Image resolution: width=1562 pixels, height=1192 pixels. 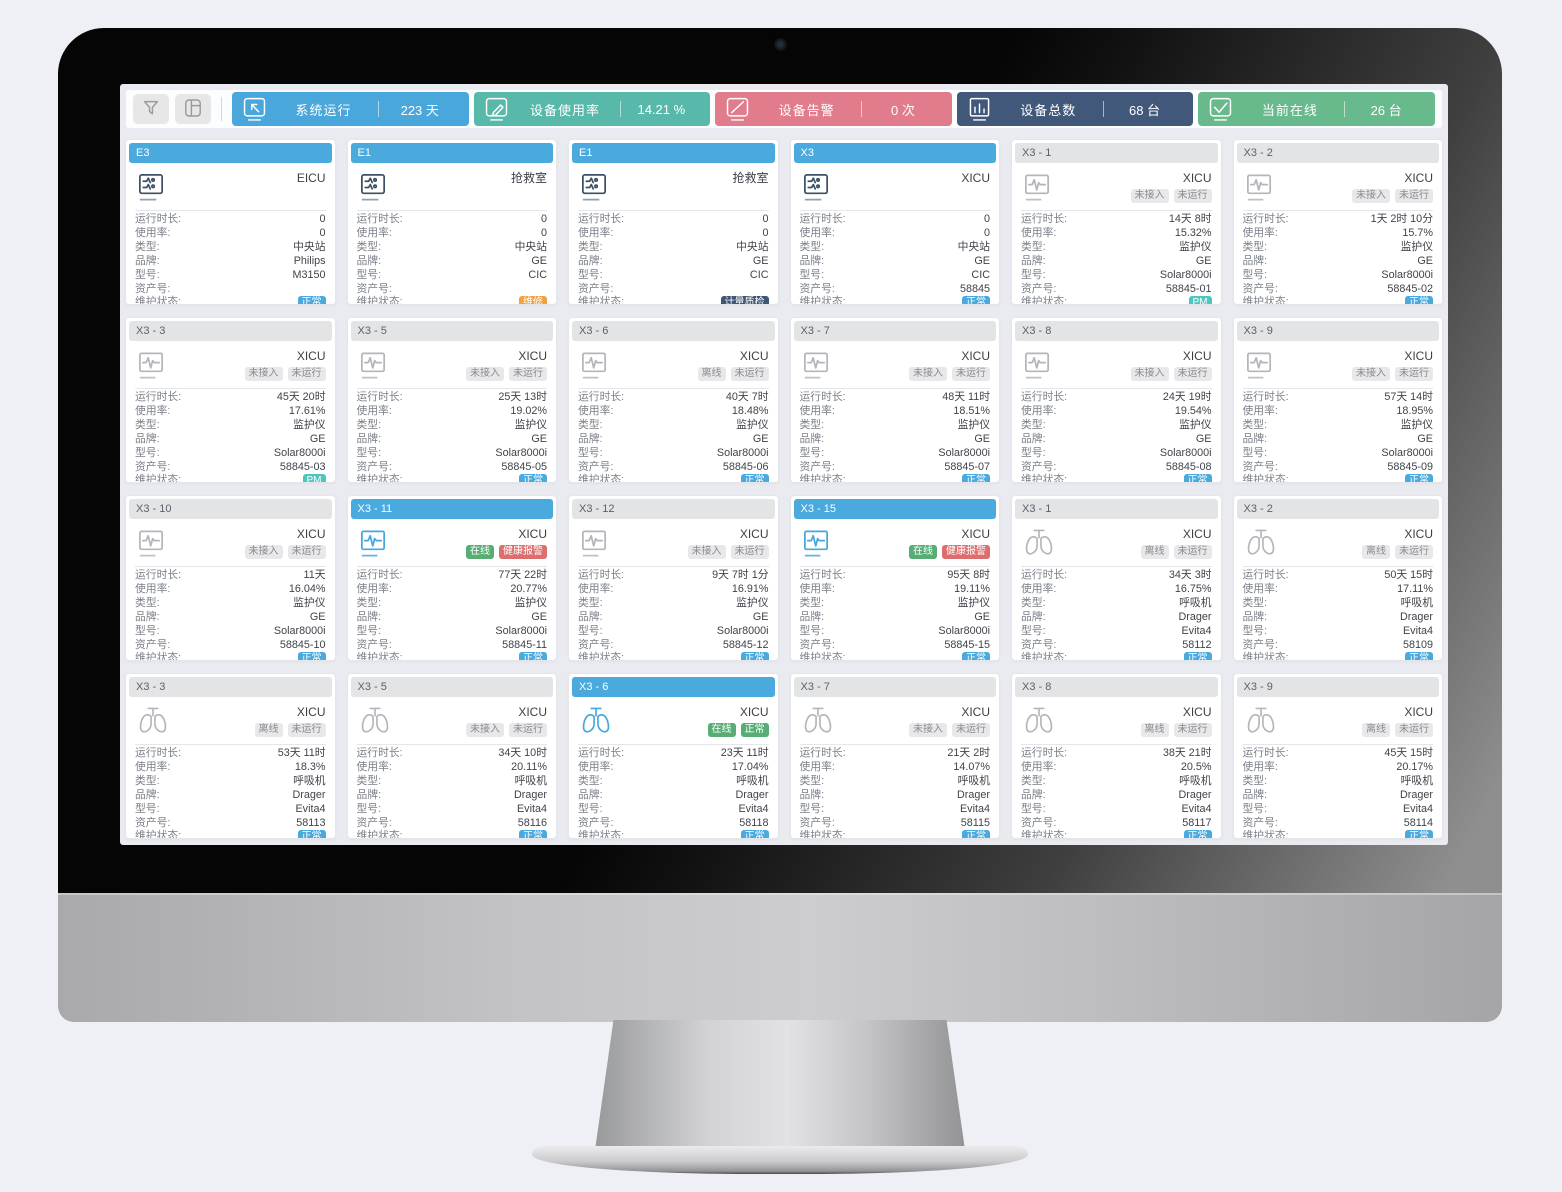 What do you see at coordinates (974, 288) in the screenshot?
I see `field-value-asset: 58845` at bounding box center [974, 288].